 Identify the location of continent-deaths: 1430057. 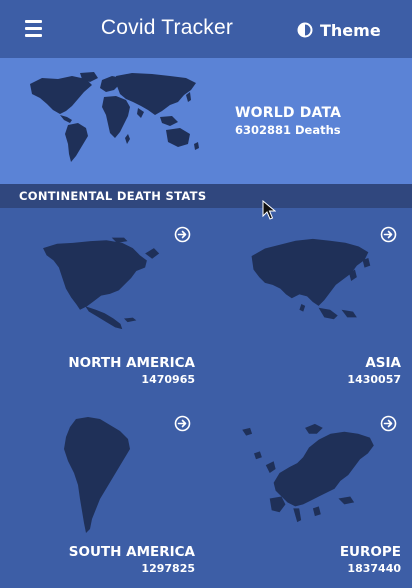
(374, 379).